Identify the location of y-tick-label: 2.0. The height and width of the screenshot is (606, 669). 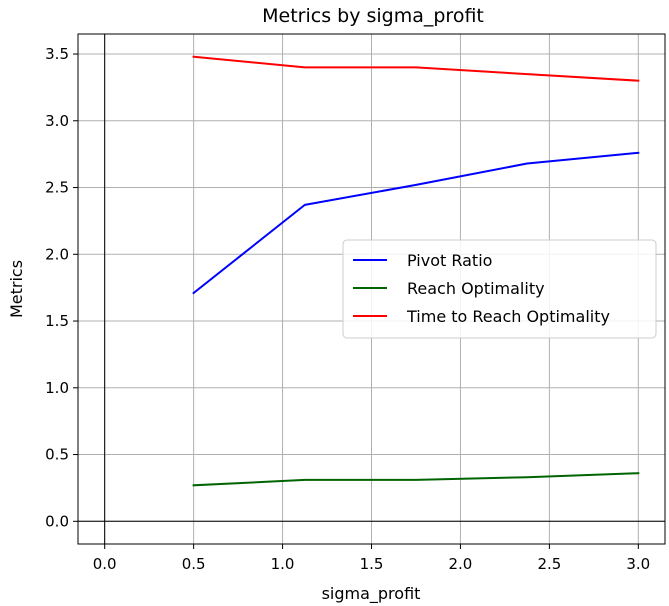
(57, 254).